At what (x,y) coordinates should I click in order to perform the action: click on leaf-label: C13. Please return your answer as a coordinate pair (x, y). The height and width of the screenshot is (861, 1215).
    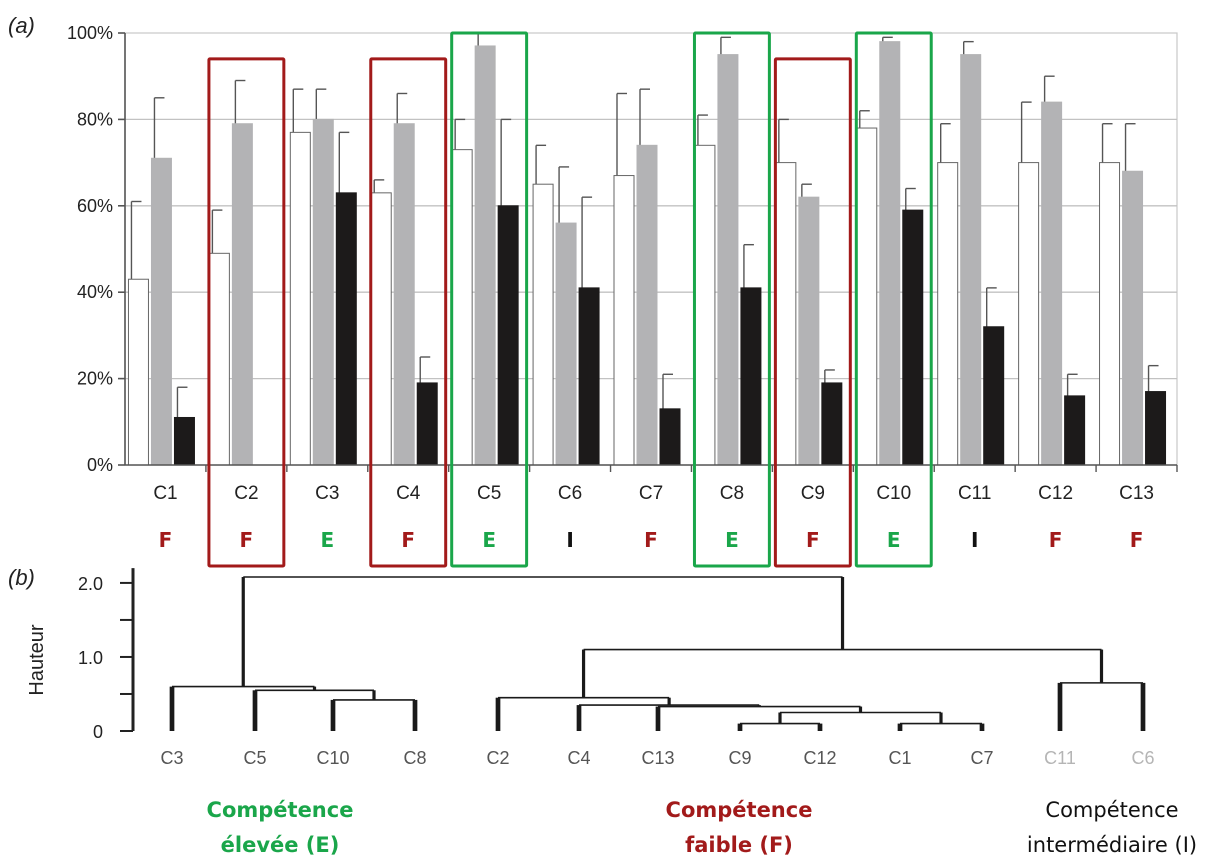
    Looking at the image, I should click on (657, 758).